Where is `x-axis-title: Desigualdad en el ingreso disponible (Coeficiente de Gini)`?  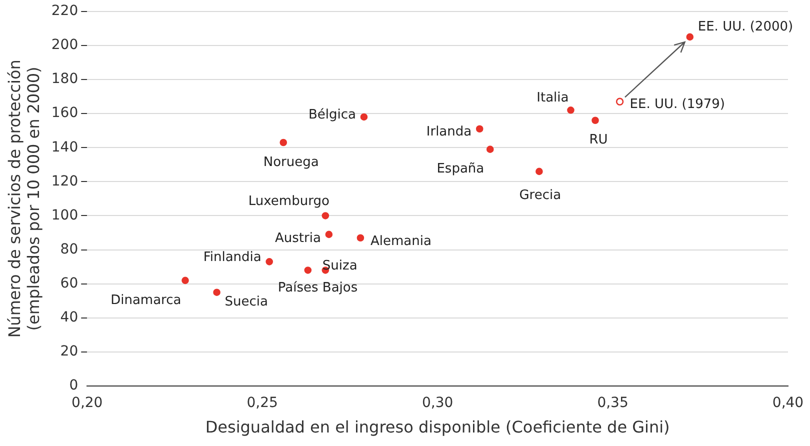
x-axis-title: Desigualdad en el ingreso disponible (Coeficiente de Gini) is located at coordinates (437, 427).